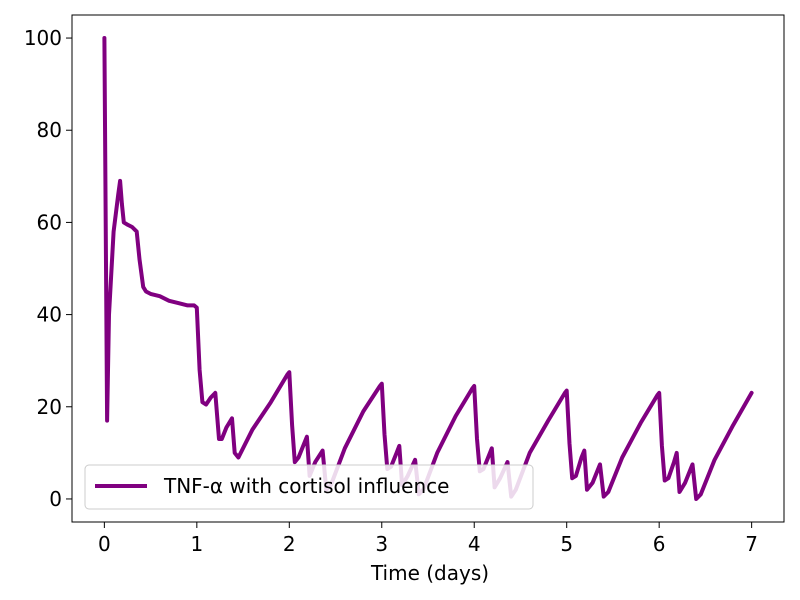 The width and height of the screenshot is (800, 600). Describe the element at coordinates (49, 315) in the screenshot. I see `y-tick-label: 40` at that location.